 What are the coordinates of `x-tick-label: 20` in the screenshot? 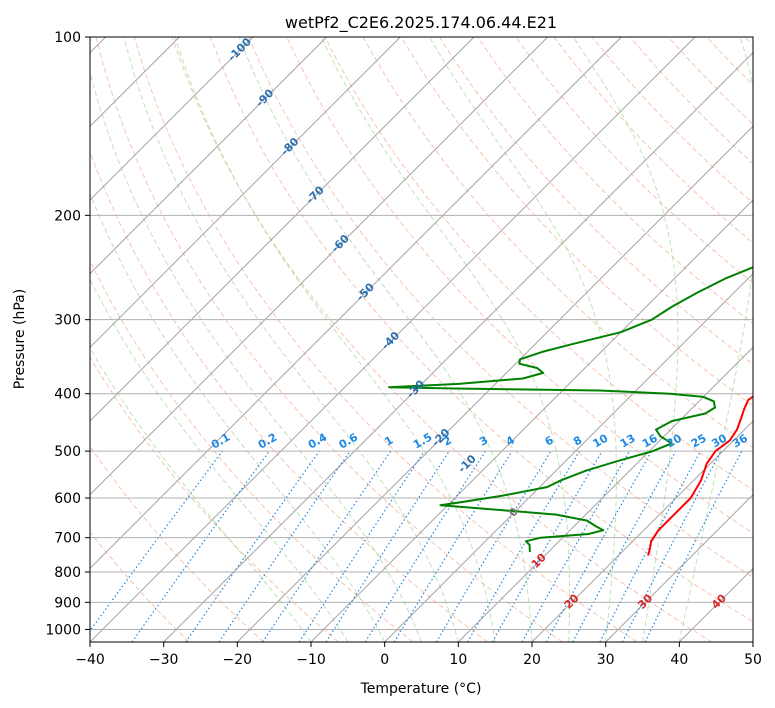 It's located at (532, 660).